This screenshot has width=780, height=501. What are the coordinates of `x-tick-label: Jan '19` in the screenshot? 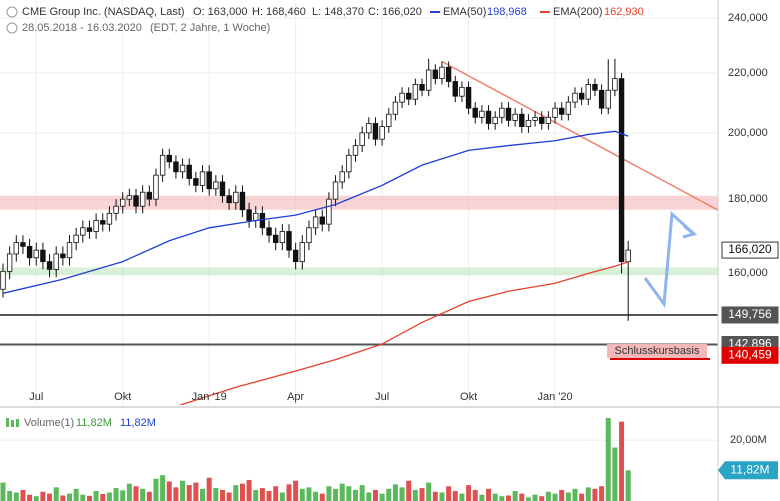 It's located at (209, 397).